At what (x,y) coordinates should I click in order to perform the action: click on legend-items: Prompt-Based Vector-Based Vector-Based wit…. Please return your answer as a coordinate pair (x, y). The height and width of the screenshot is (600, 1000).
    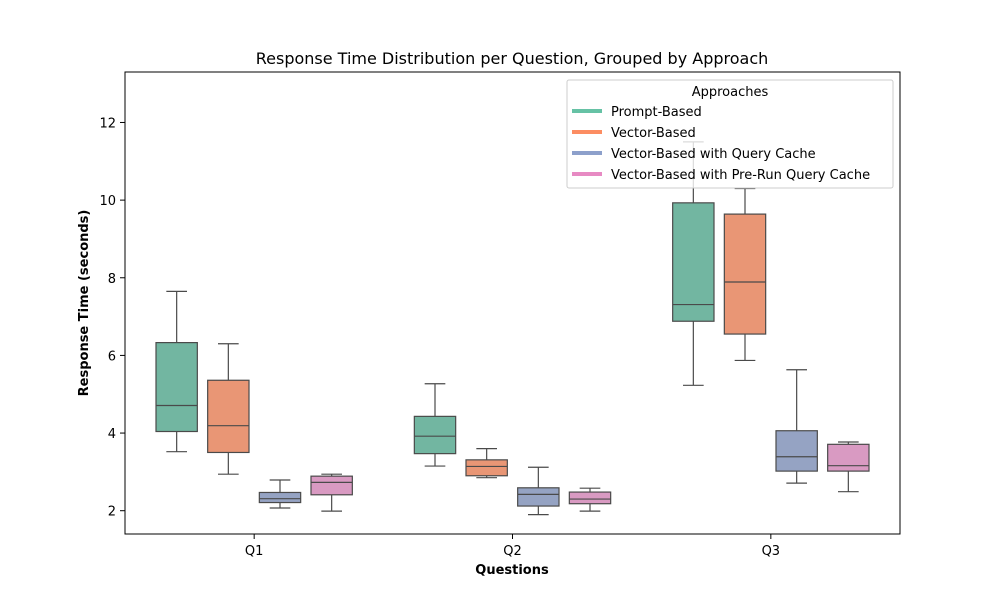
    Looking at the image, I should click on (721, 144).